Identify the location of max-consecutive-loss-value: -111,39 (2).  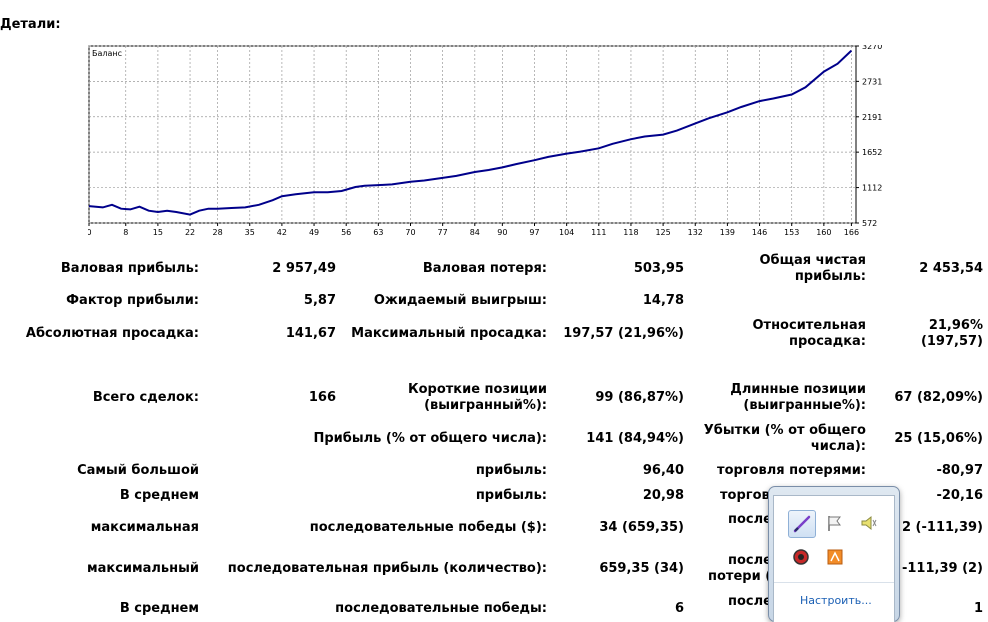
(942, 568).